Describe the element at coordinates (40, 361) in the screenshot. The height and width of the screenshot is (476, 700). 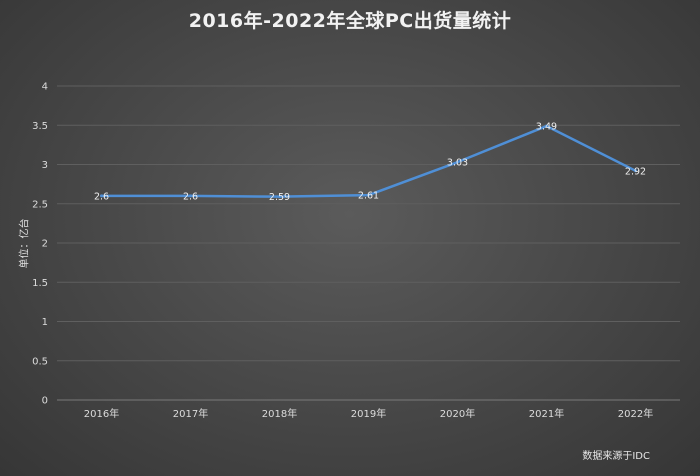
I see `y-tick-label: 0.5` at that location.